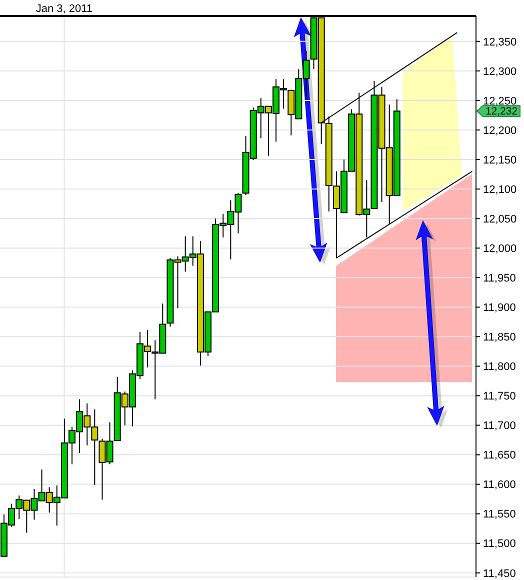  I want to click on y-tick-label: 11,850, so click(499, 338).